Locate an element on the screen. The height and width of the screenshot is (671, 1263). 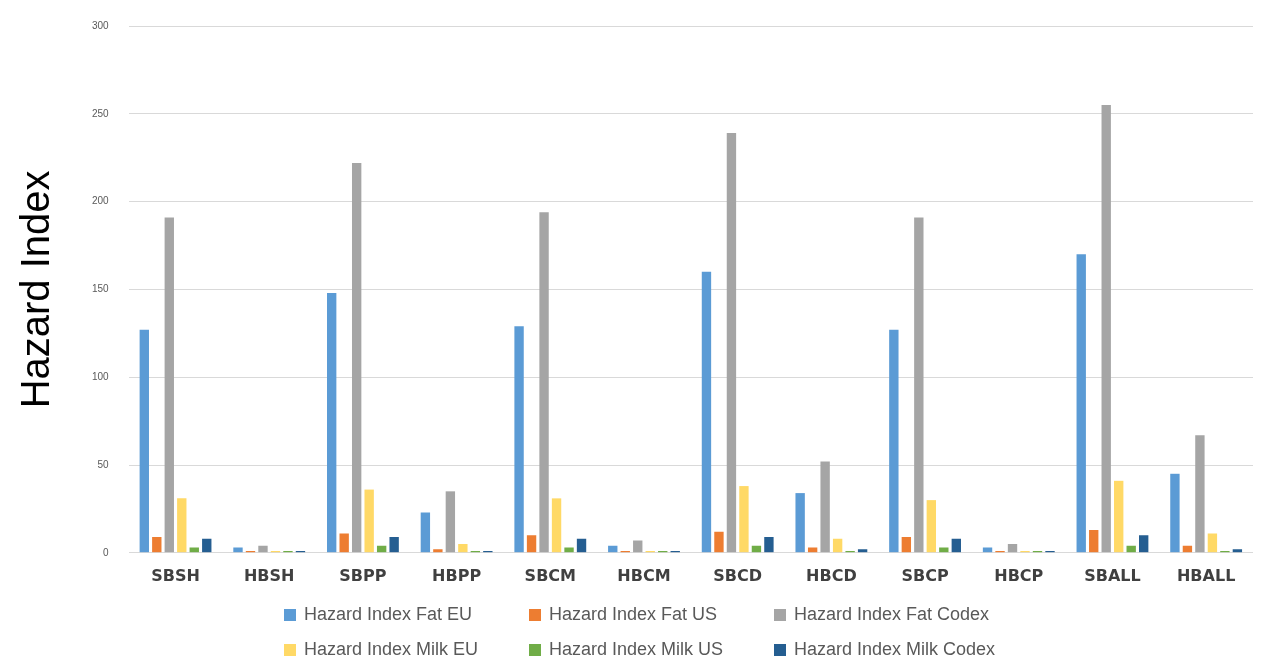
y-tick-label: 50 is located at coordinates (103, 464).